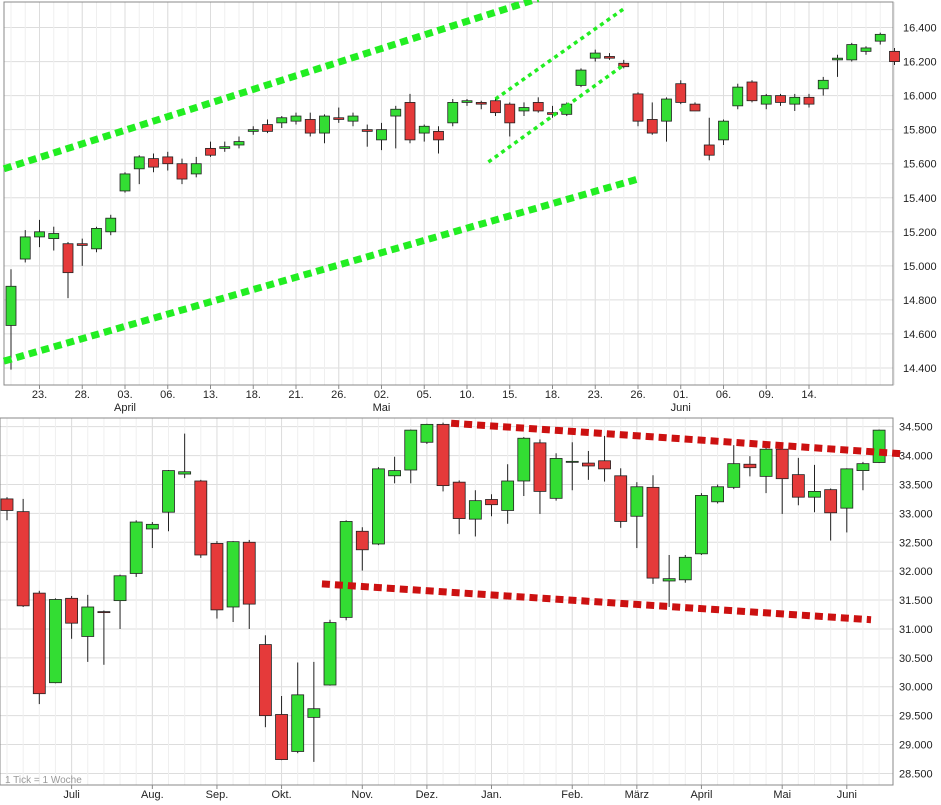 The width and height of the screenshot is (941, 805). I want to click on daily-x-tick-label: 26., so click(338, 395).